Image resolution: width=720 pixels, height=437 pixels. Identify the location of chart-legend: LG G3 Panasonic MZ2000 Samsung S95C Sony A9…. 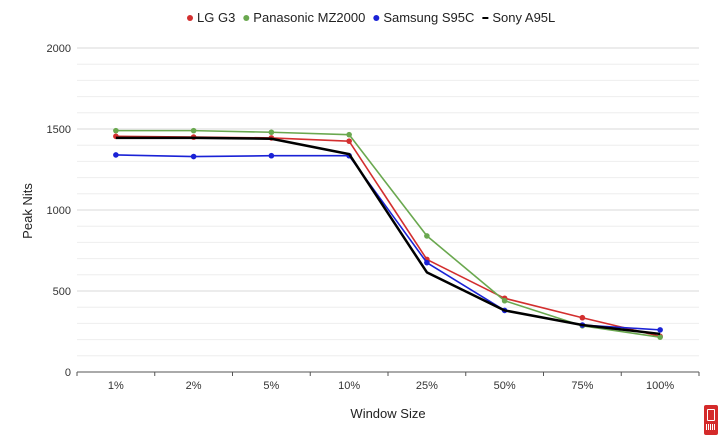
(371, 17).